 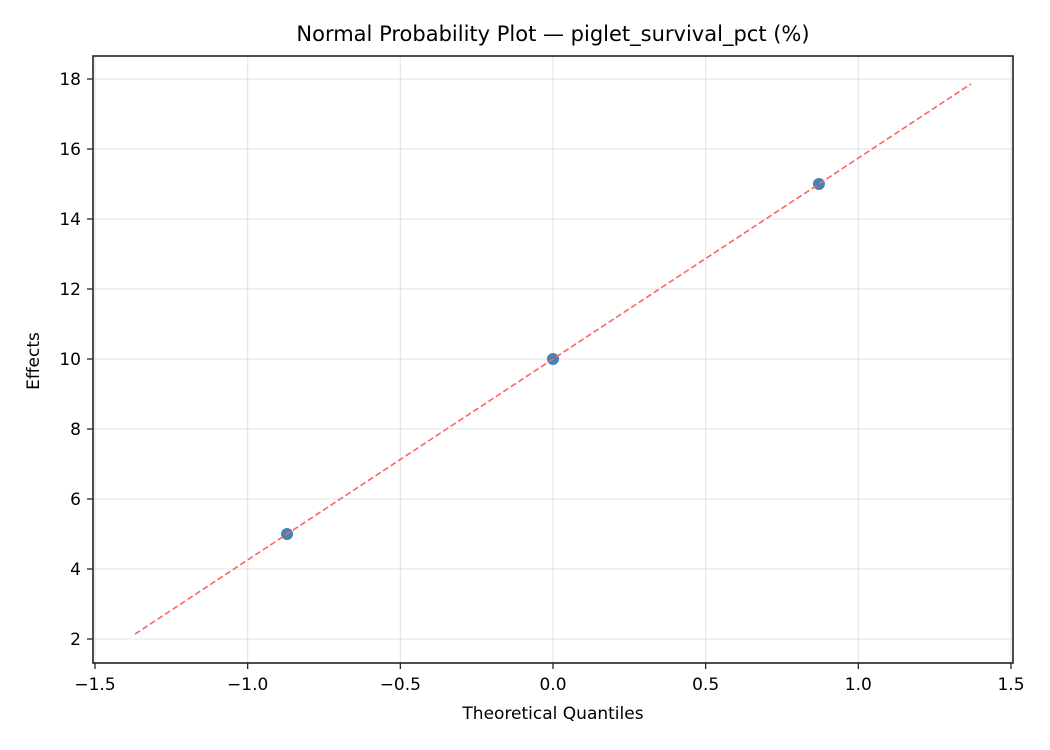 I want to click on y-tick-label: 8, so click(x=75, y=430).